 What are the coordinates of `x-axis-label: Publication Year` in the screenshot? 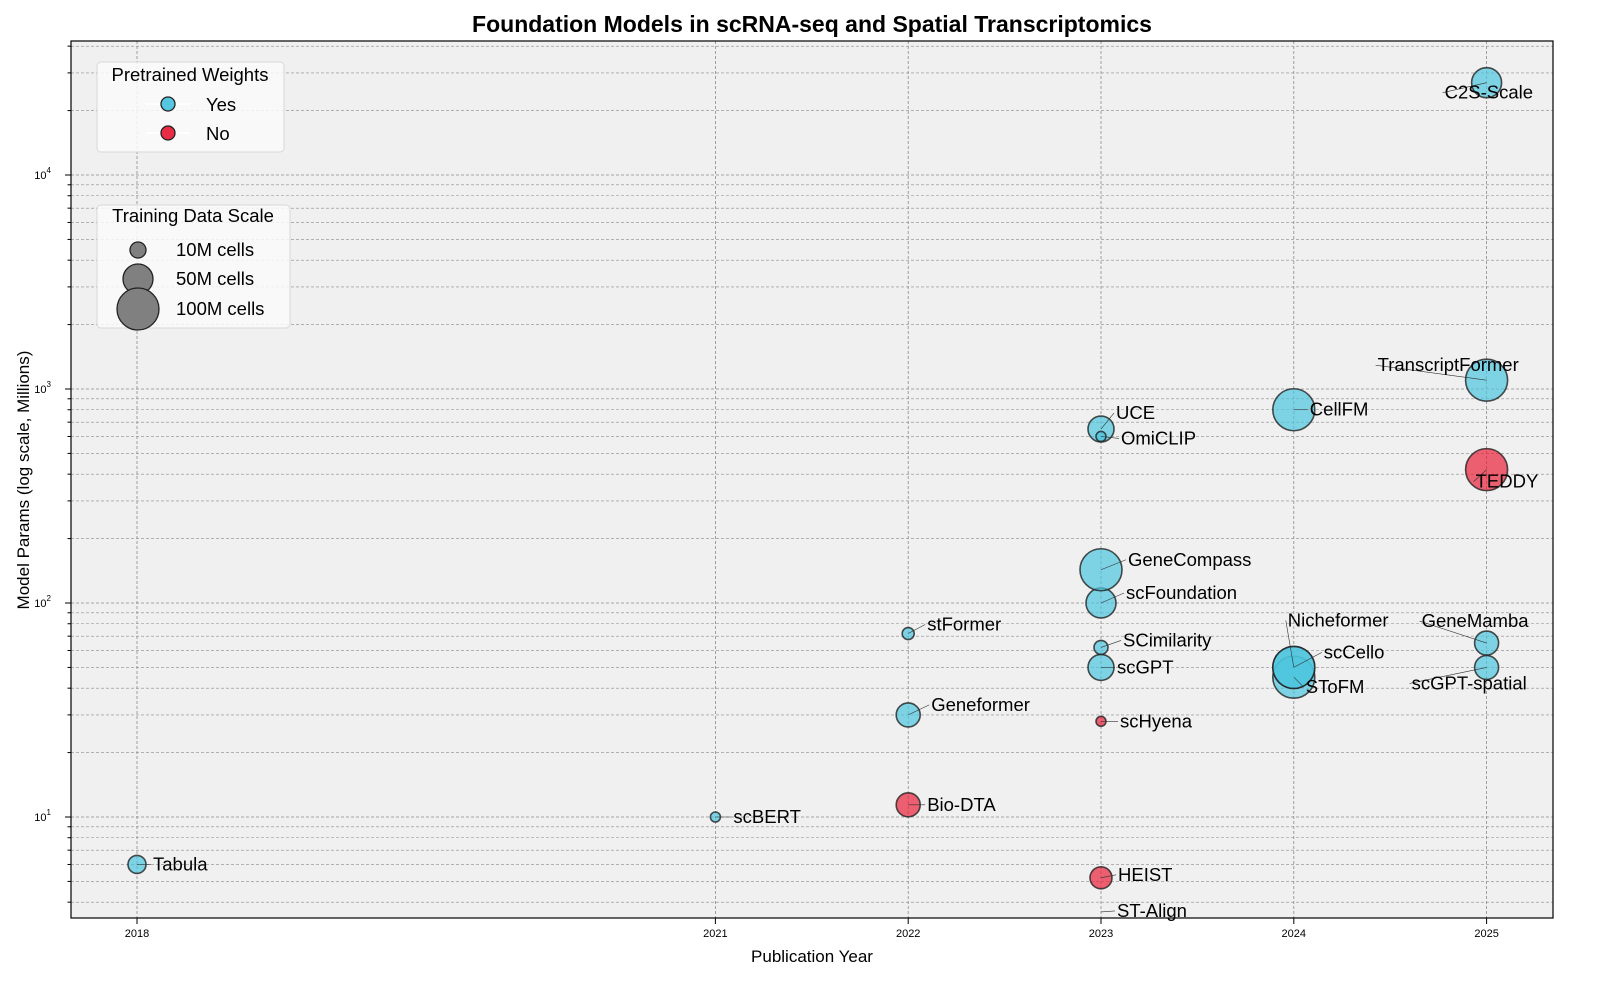 It's located at (812, 956).